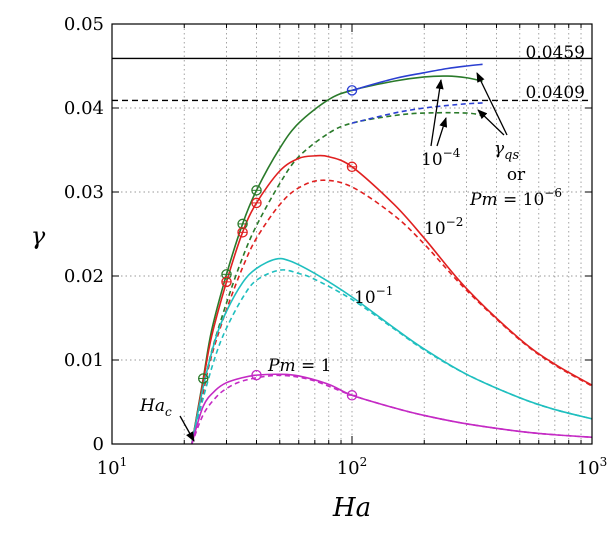  What do you see at coordinates (442, 132) in the screenshot?
I see `arrow-pm4-dashed` at bounding box center [442, 132].